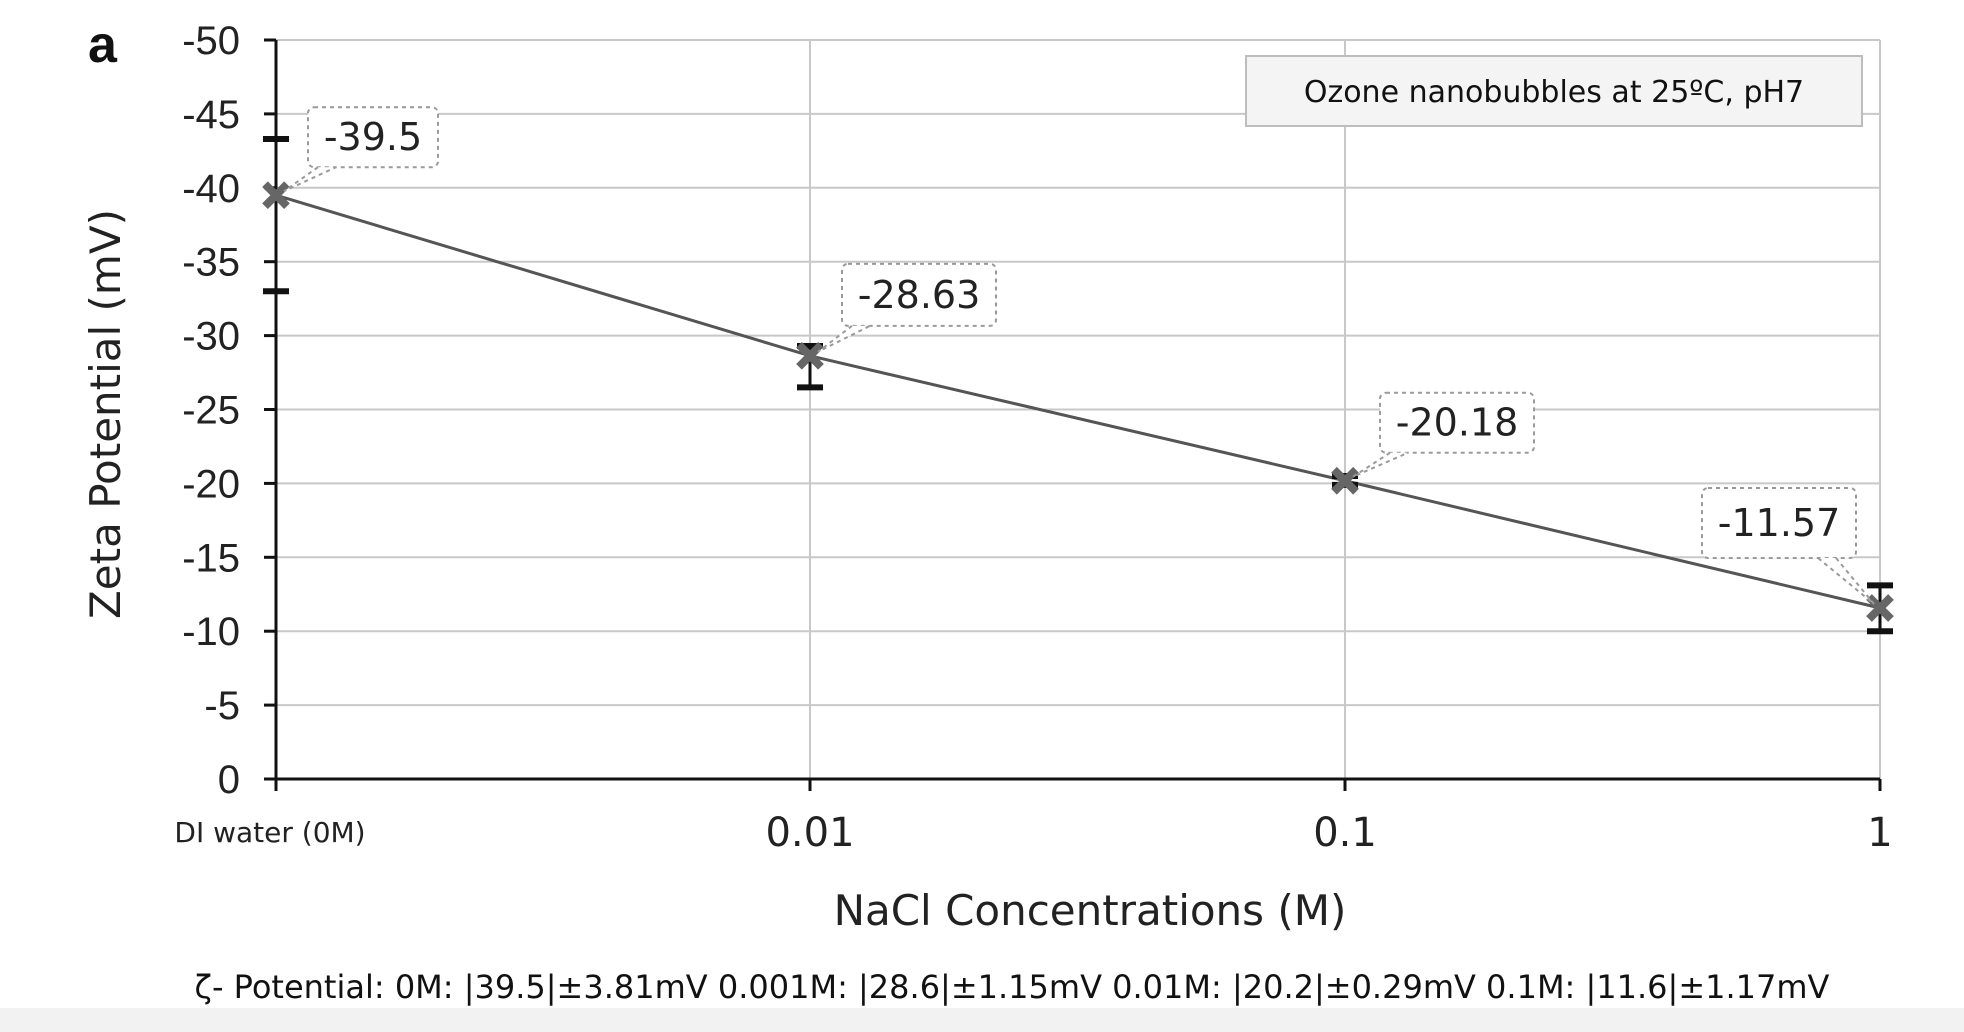  Describe the element at coordinates (269, 832) in the screenshot. I see `x-tick-label: DI water (0M)` at that location.